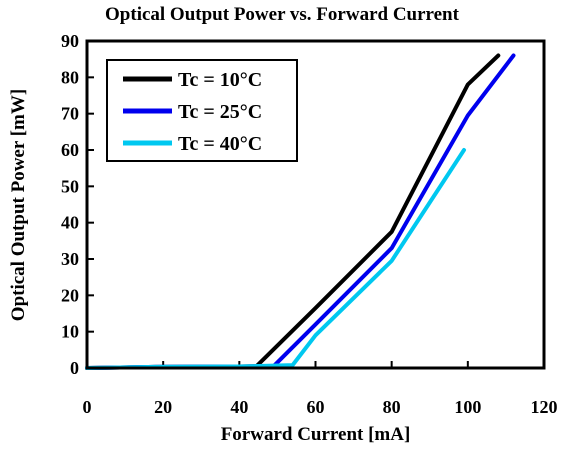 The height and width of the screenshot is (454, 564). Describe the element at coordinates (18, 205) in the screenshot. I see `y-axis-label: Optical Output Power [mW]` at that location.